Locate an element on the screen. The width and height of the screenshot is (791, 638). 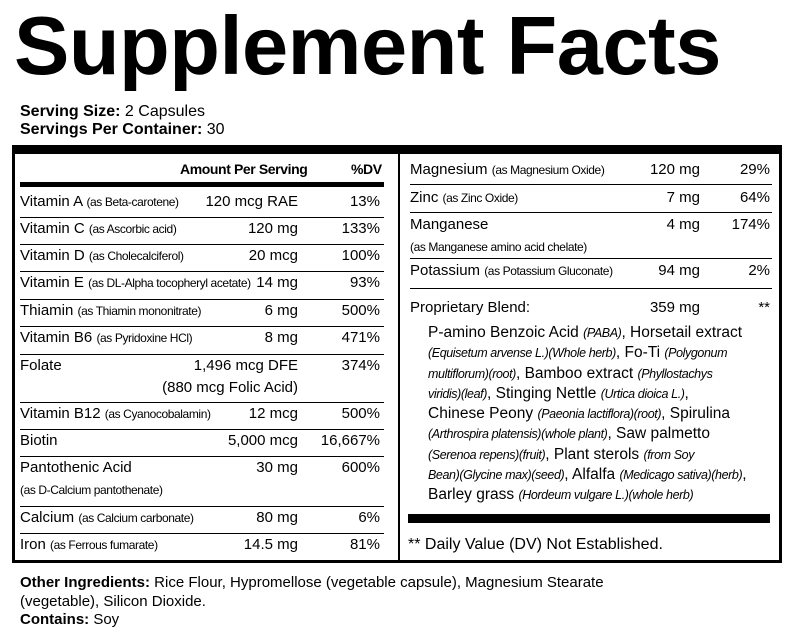
nutrient-amount: 30 mg is located at coordinates (277, 467).